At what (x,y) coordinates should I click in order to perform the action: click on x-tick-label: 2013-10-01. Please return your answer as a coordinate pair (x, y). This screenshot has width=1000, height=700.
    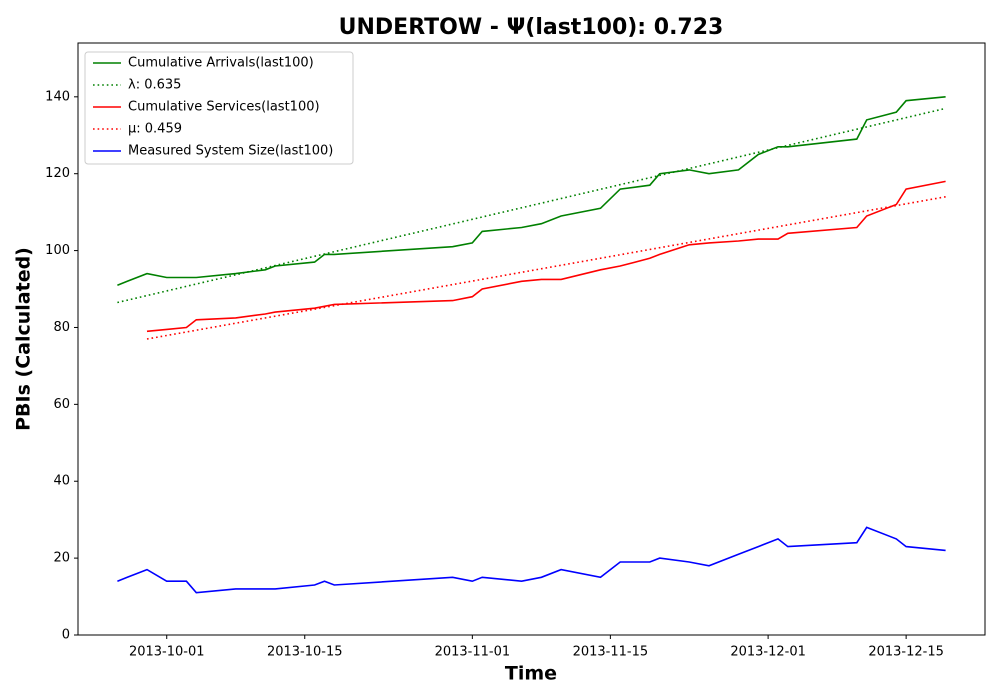
    Looking at the image, I should click on (167, 652).